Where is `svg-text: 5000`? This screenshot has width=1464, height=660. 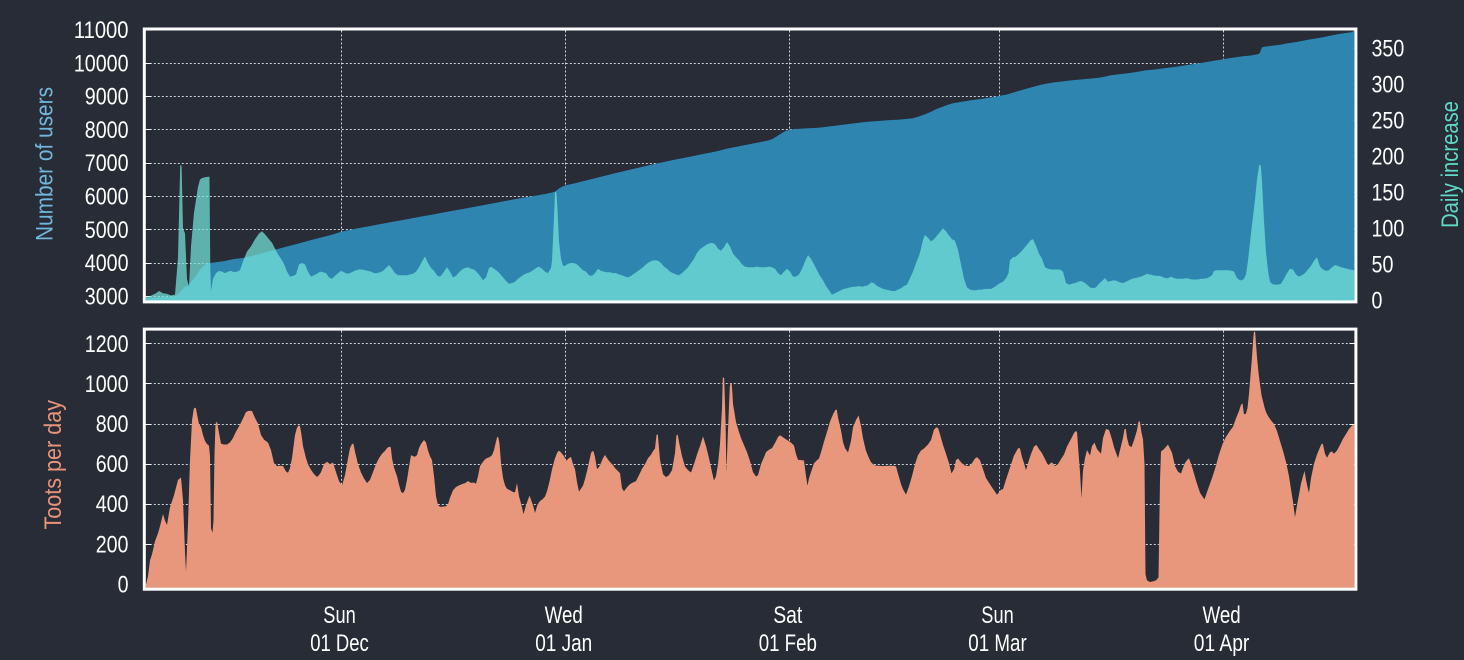
svg-text: 5000 is located at coordinates (107, 230).